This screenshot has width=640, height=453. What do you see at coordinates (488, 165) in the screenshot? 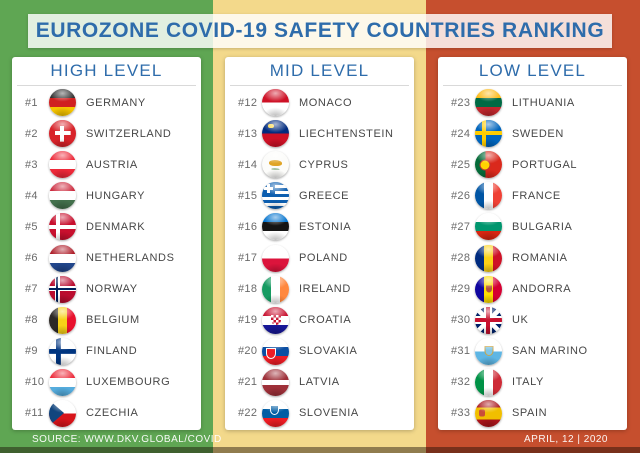
I see `portugal-flag-icon` at bounding box center [488, 165].